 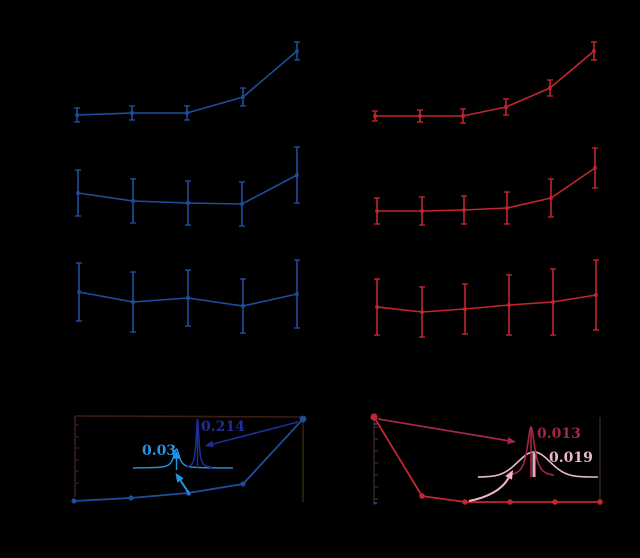 What do you see at coordinates (187, 82) in the screenshot?
I see `errorbar-panel-top-left` at bounding box center [187, 82].